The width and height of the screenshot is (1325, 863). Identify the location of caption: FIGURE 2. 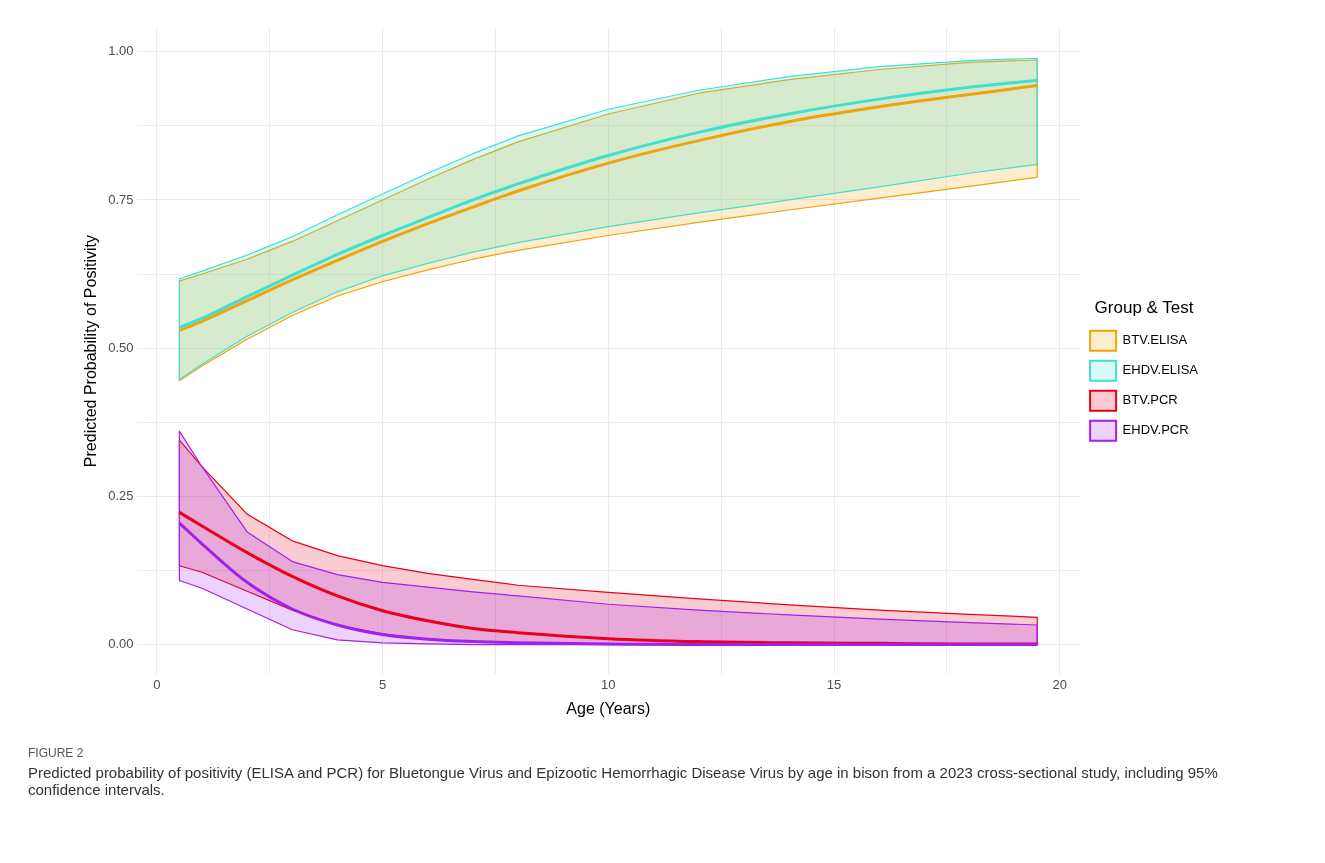
(56, 753).